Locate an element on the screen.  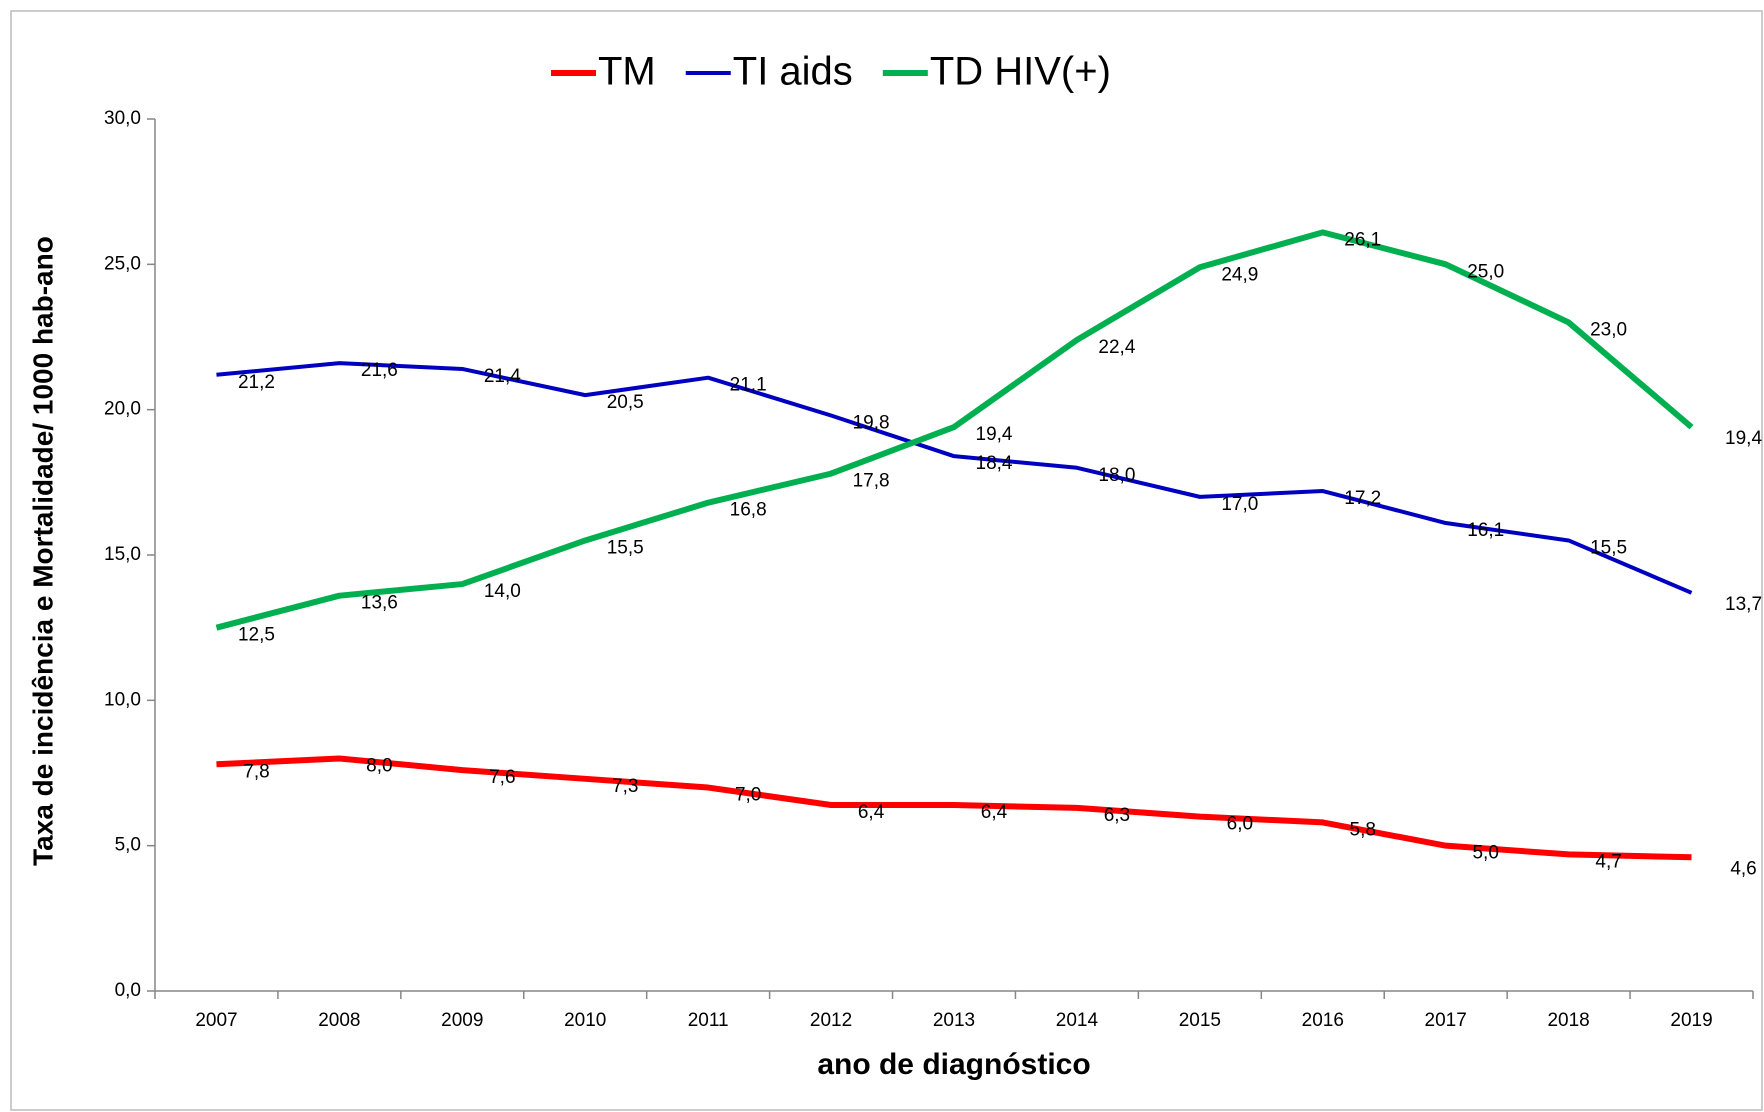
x-tick-label: 2014 is located at coordinates (1077, 1020).